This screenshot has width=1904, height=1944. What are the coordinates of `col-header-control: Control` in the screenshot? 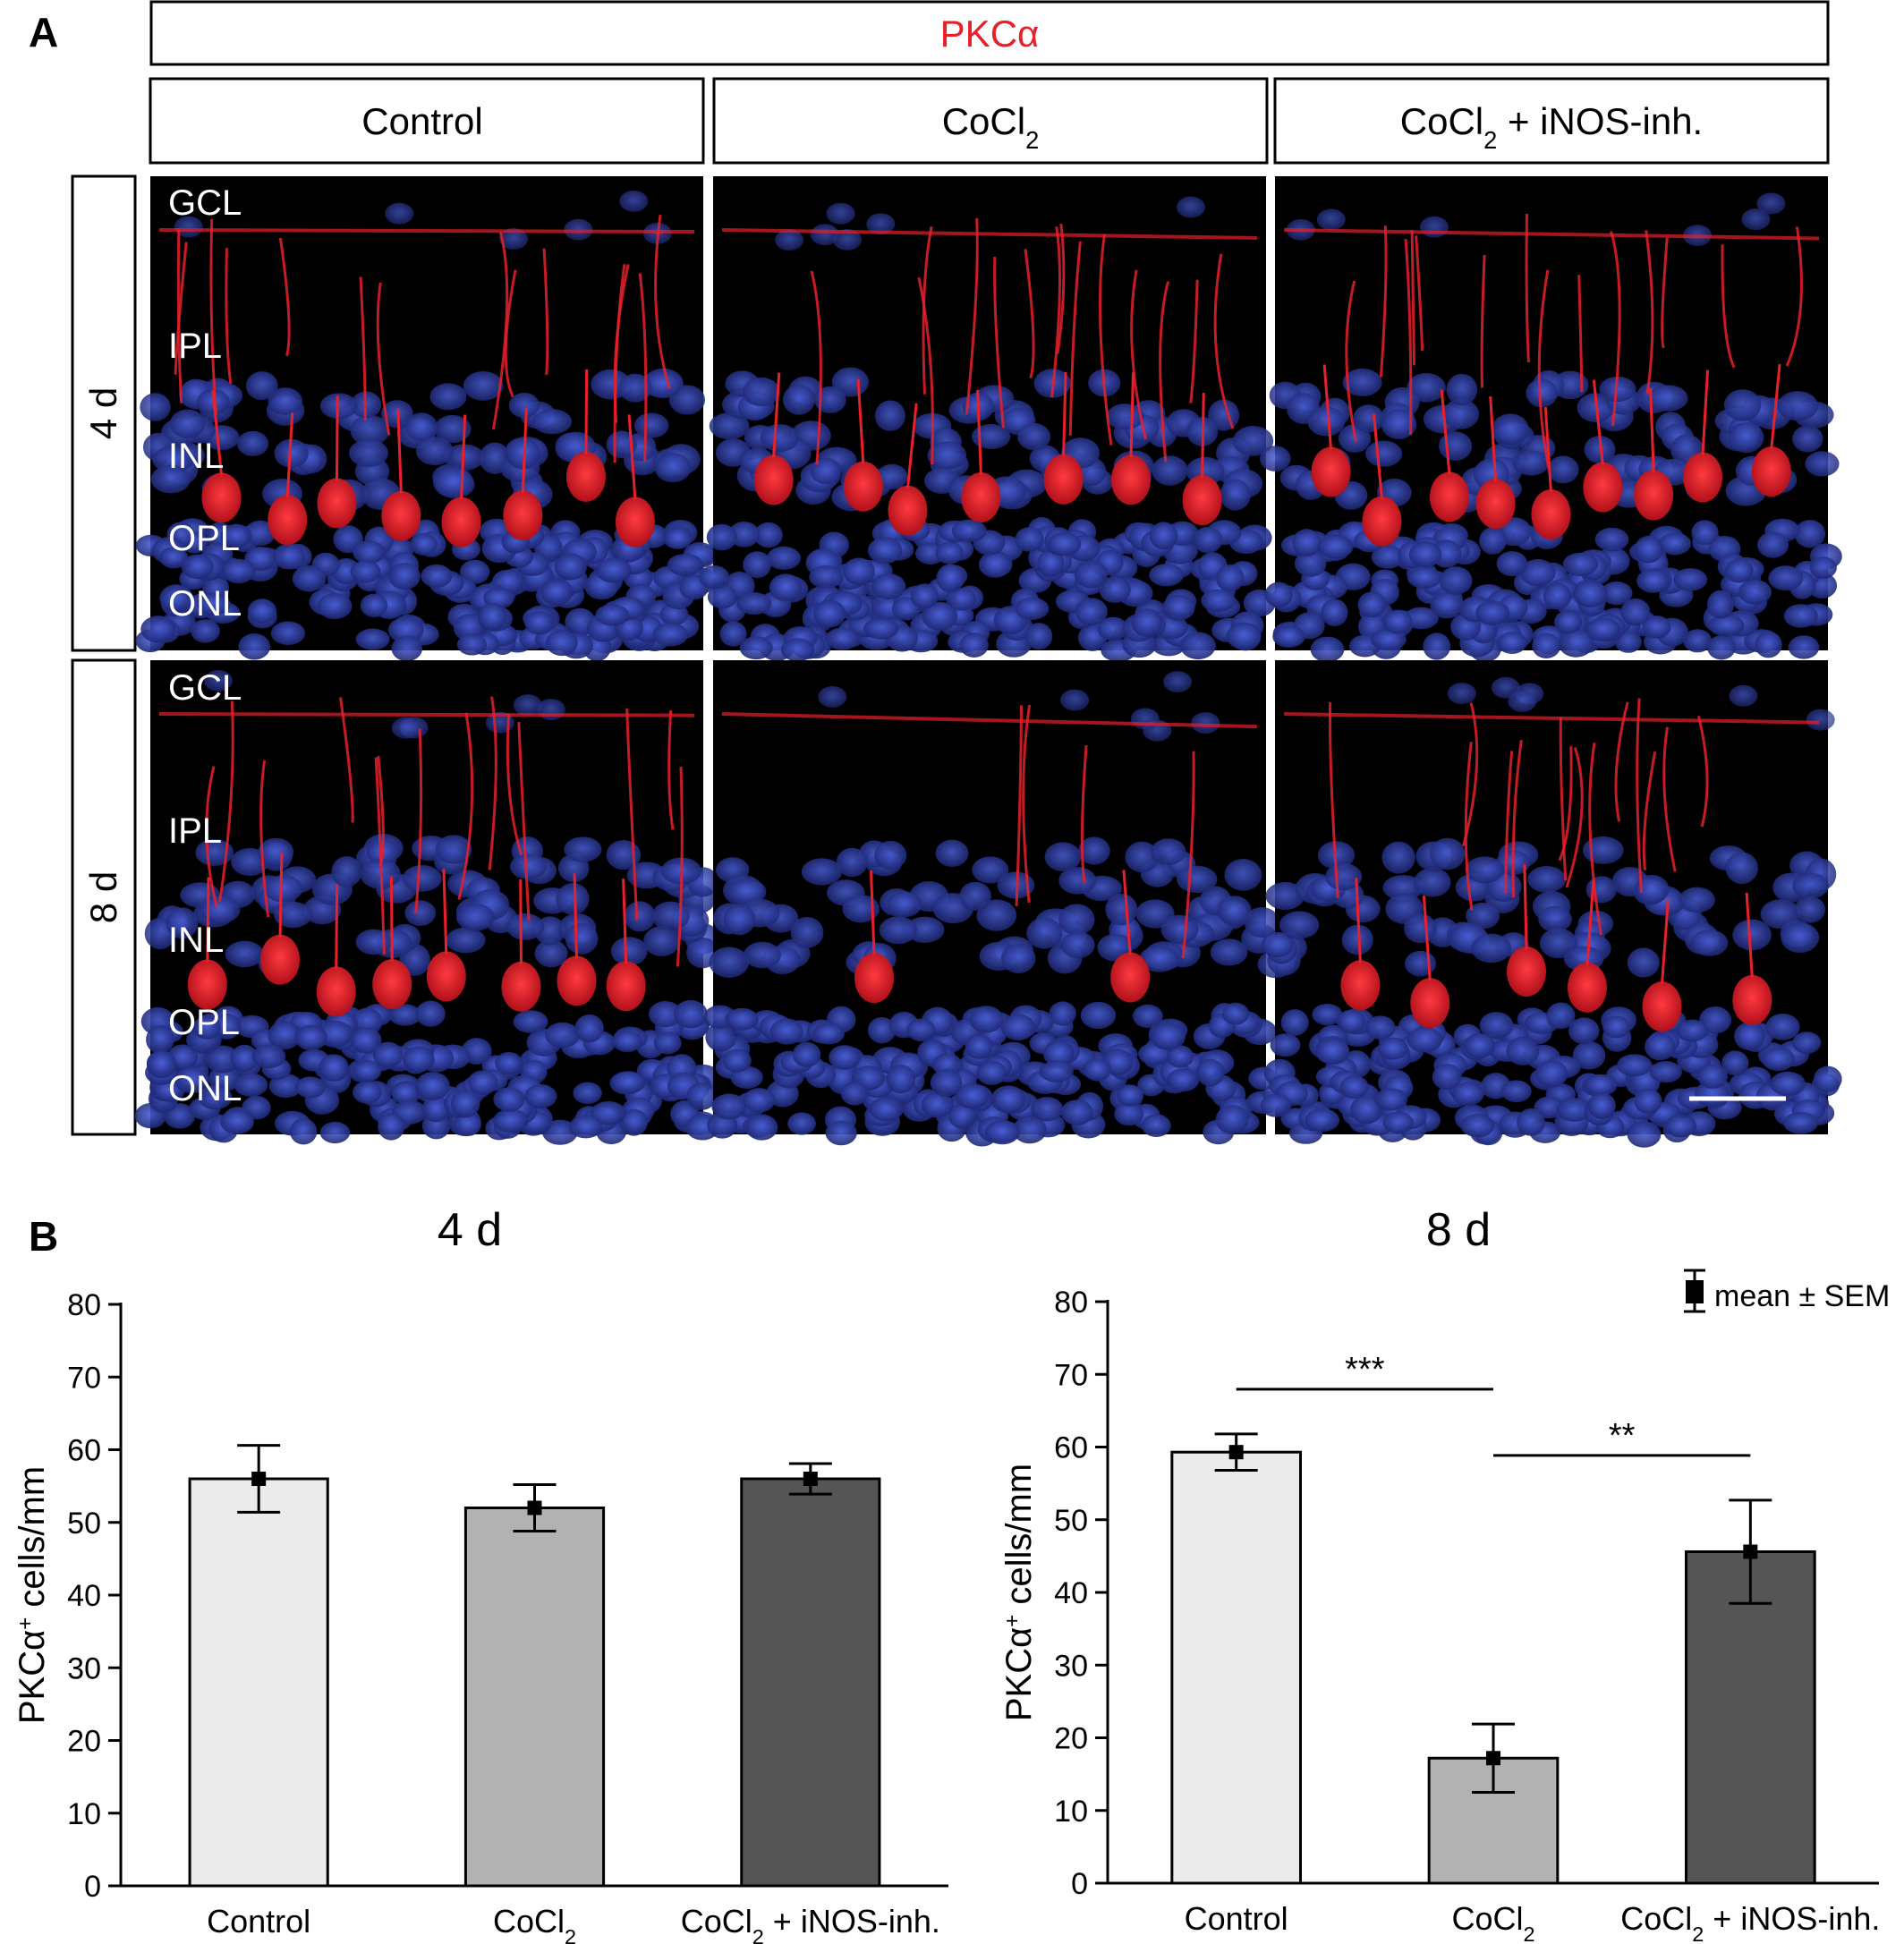 It's located at (422, 121).